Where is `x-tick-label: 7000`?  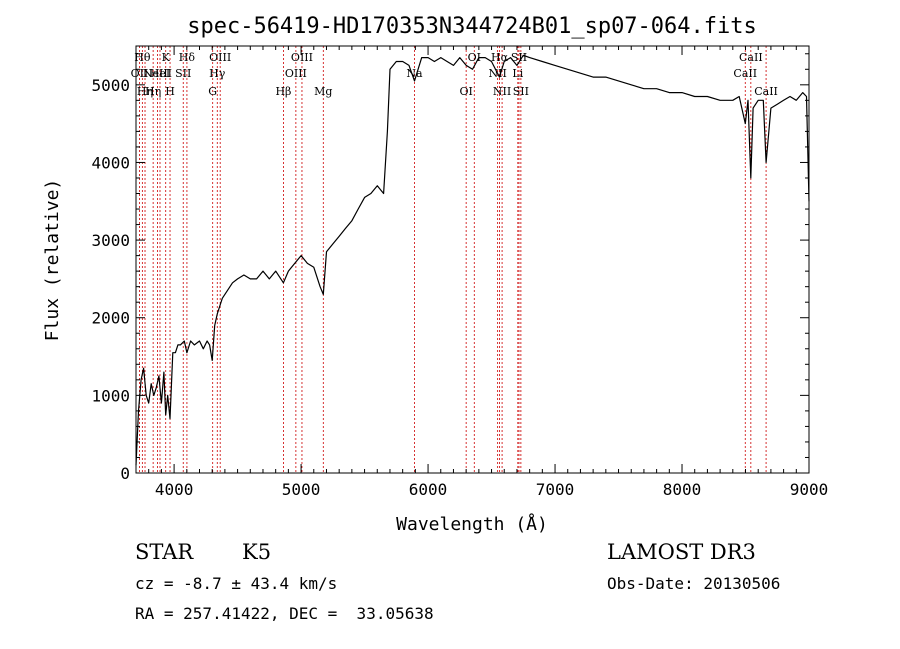
x-tick-label: 7000 is located at coordinates (555, 489).